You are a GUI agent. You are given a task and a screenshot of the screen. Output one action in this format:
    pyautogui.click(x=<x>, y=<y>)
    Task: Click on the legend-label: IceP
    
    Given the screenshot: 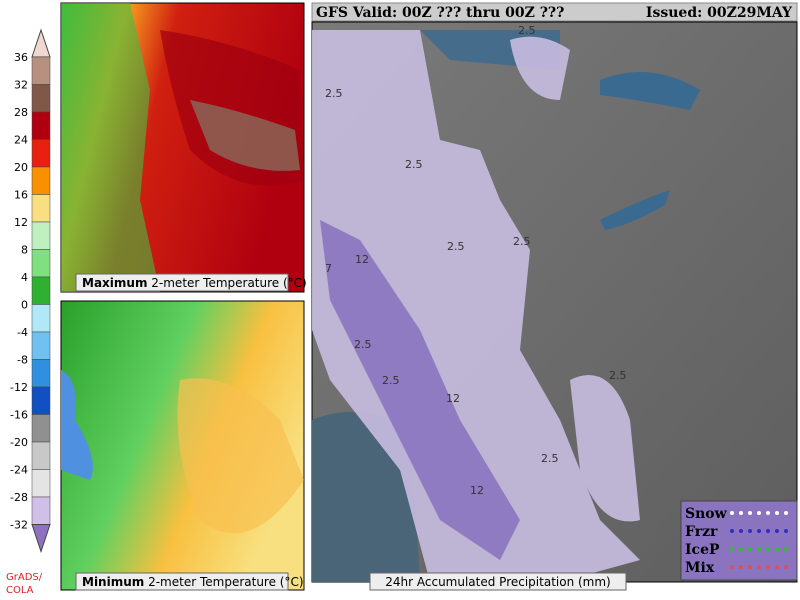 What is the action you would take?
    pyautogui.click(x=702, y=550)
    